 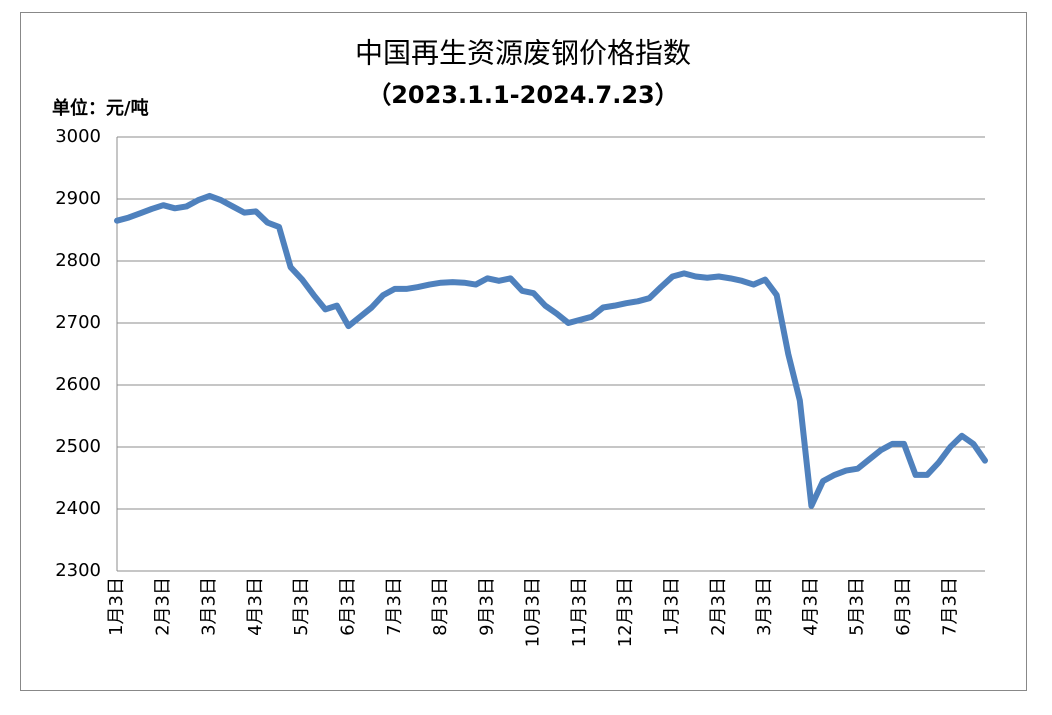 I want to click on x-tick-label: 8月3日, so click(x=440, y=606).